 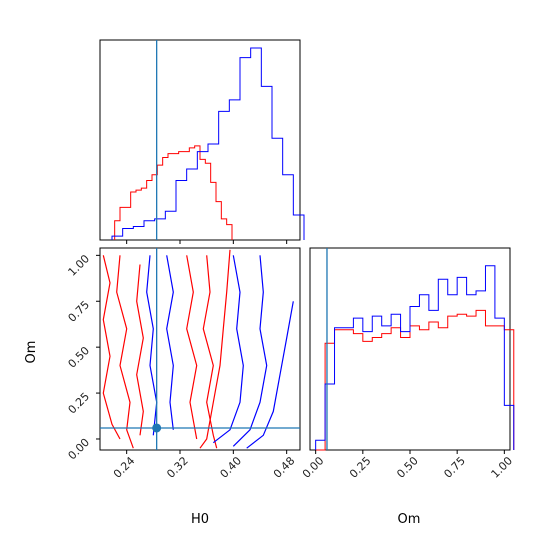 I want to click on x-axis-label-om: Om, so click(x=409, y=519).